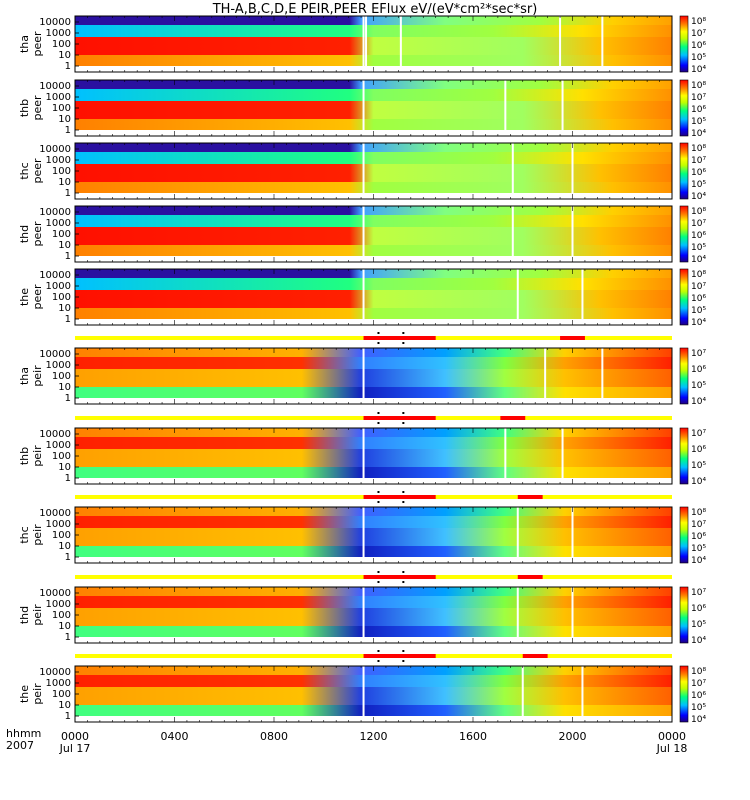  Describe the element at coordinates (24, 234) in the screenshot. I see `probe-label: thd` at that location.